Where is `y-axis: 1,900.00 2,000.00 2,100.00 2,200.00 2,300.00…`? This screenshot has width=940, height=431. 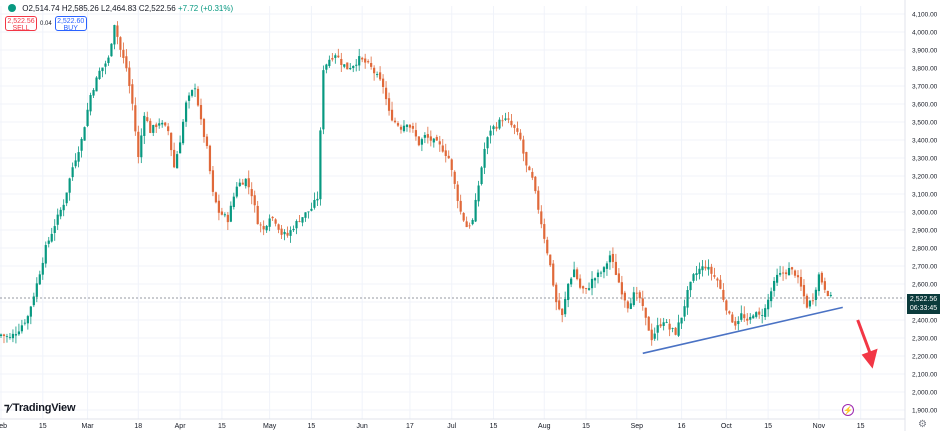 y-axis: 1,900.00 2,000.00 2,100.00 2,200.00 2,300.00… is located at coordinates (925, 213).